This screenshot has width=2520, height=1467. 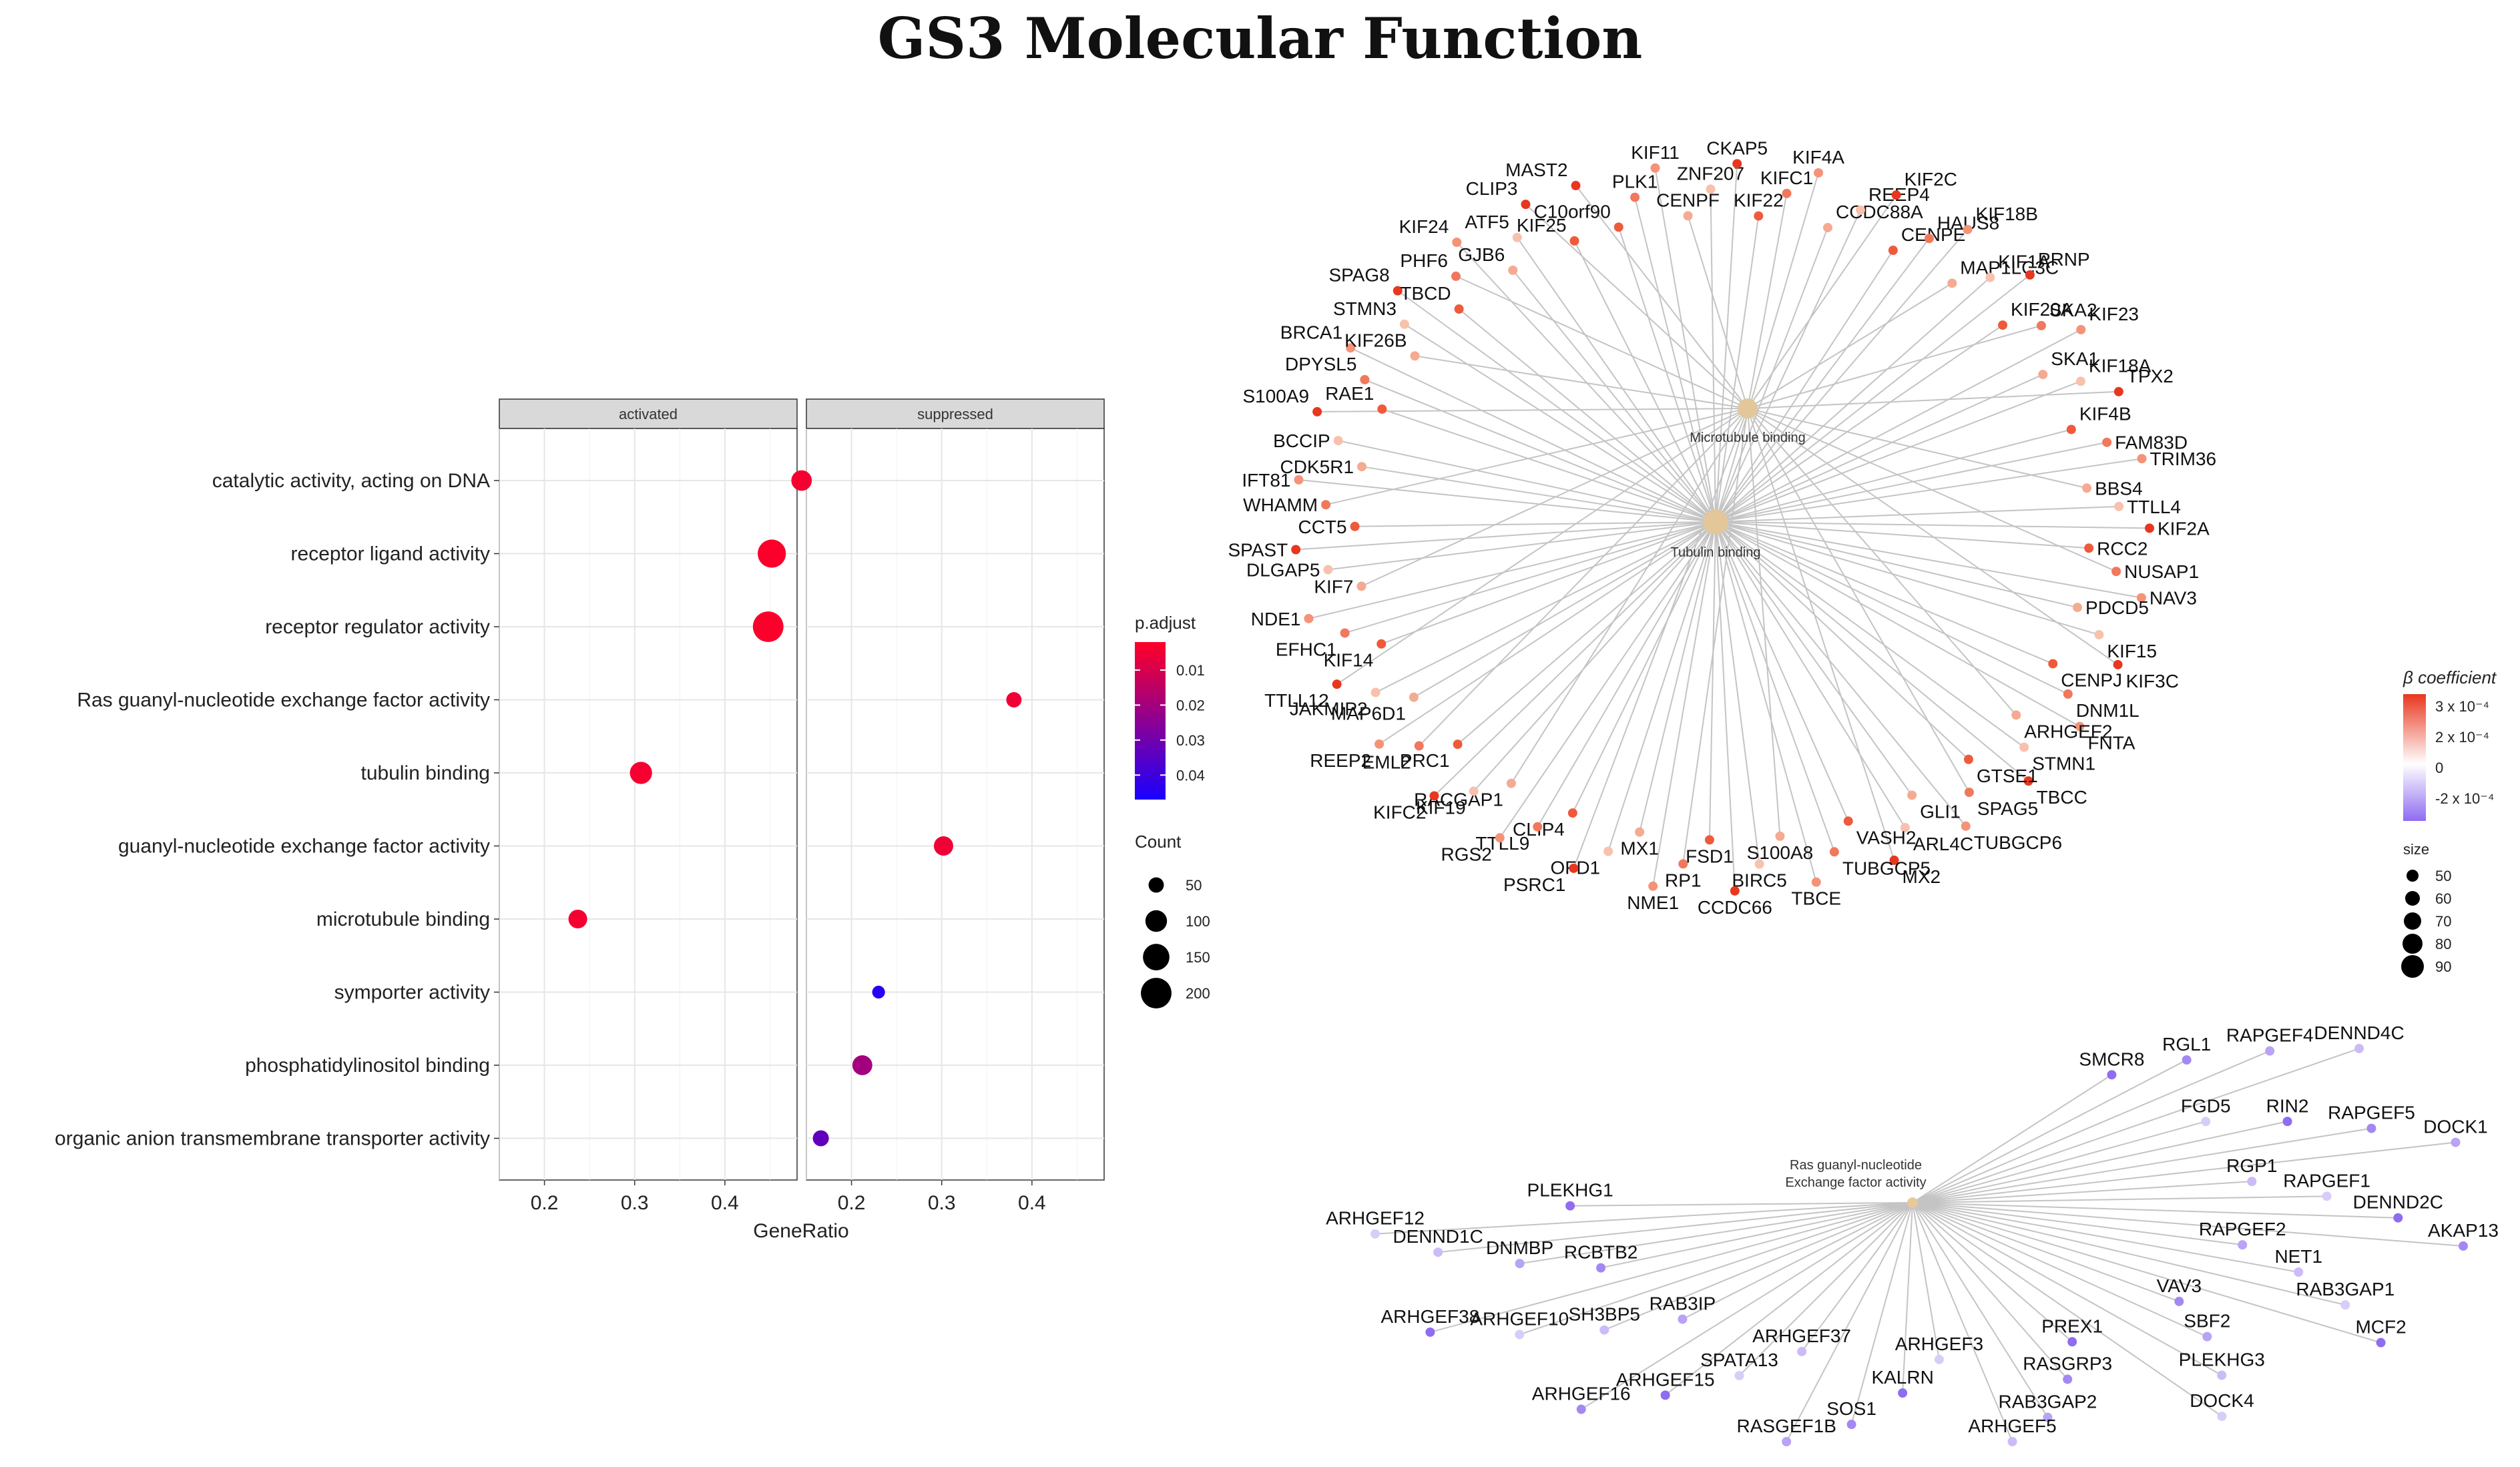 What do you see at coordinates (1683, 864) in the screenshot?
I see `gene-node-rp1` at bounding box center [1683, 864].